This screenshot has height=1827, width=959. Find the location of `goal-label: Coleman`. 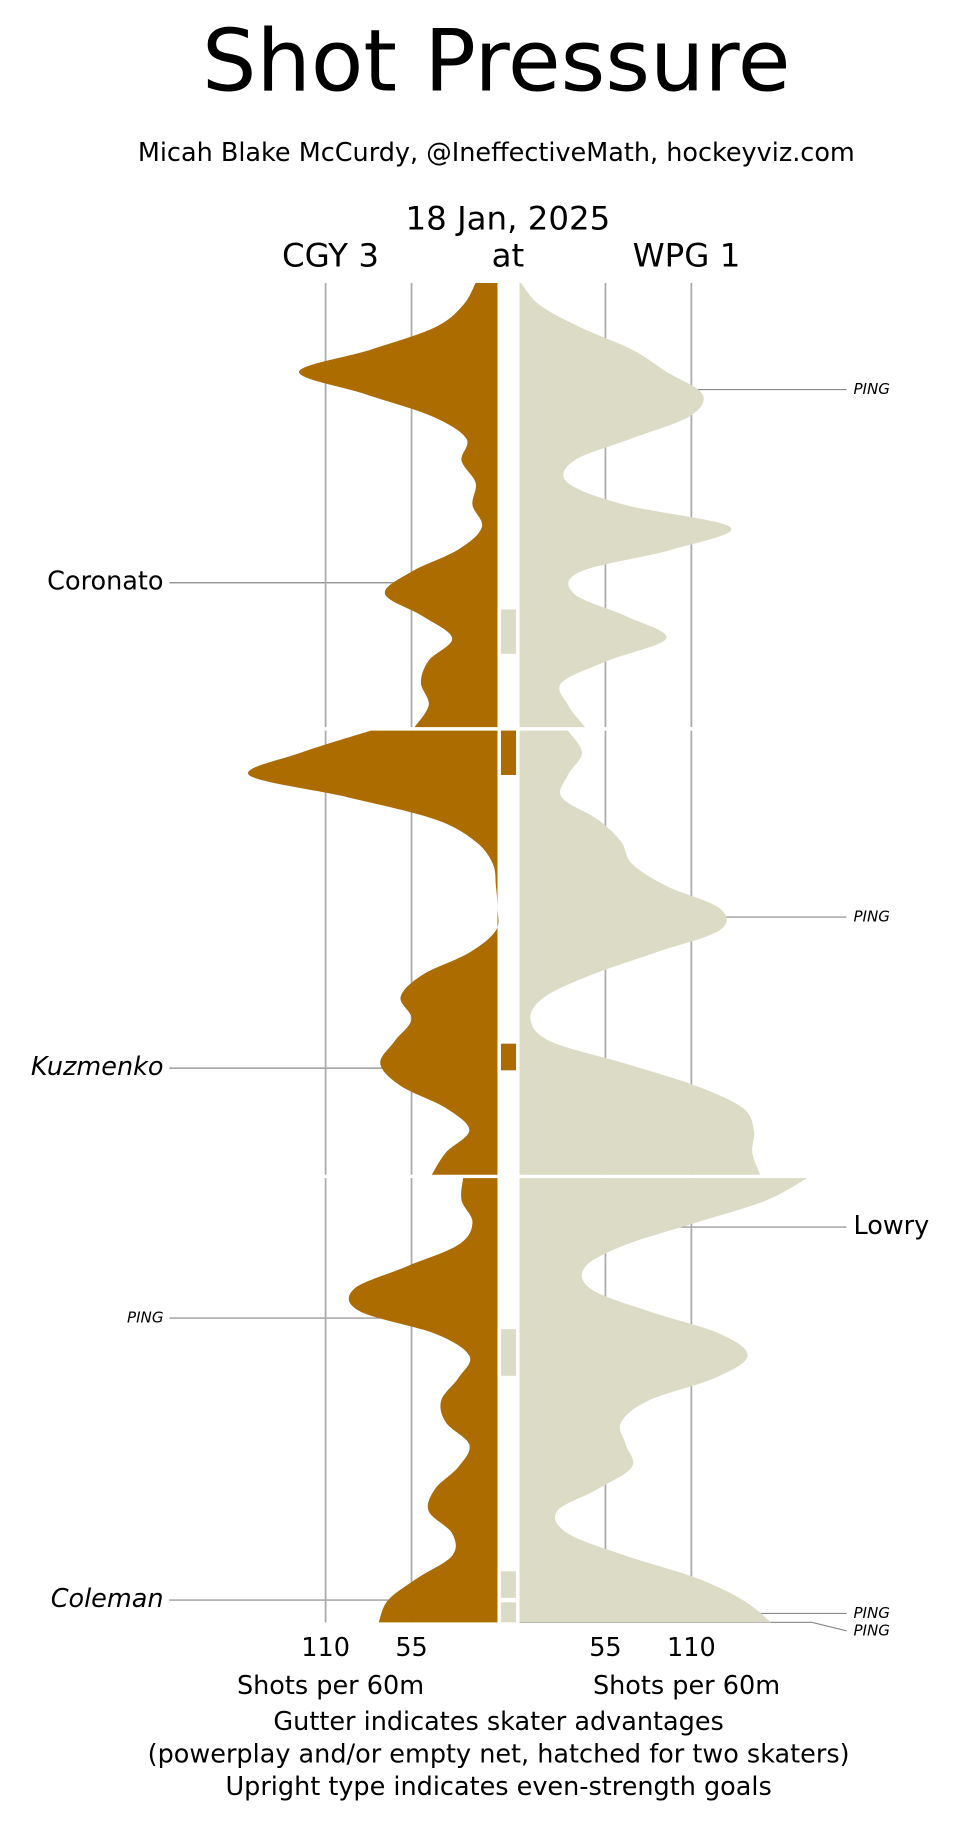

goal-label: Coleman is located at coordinates (107, 1599).